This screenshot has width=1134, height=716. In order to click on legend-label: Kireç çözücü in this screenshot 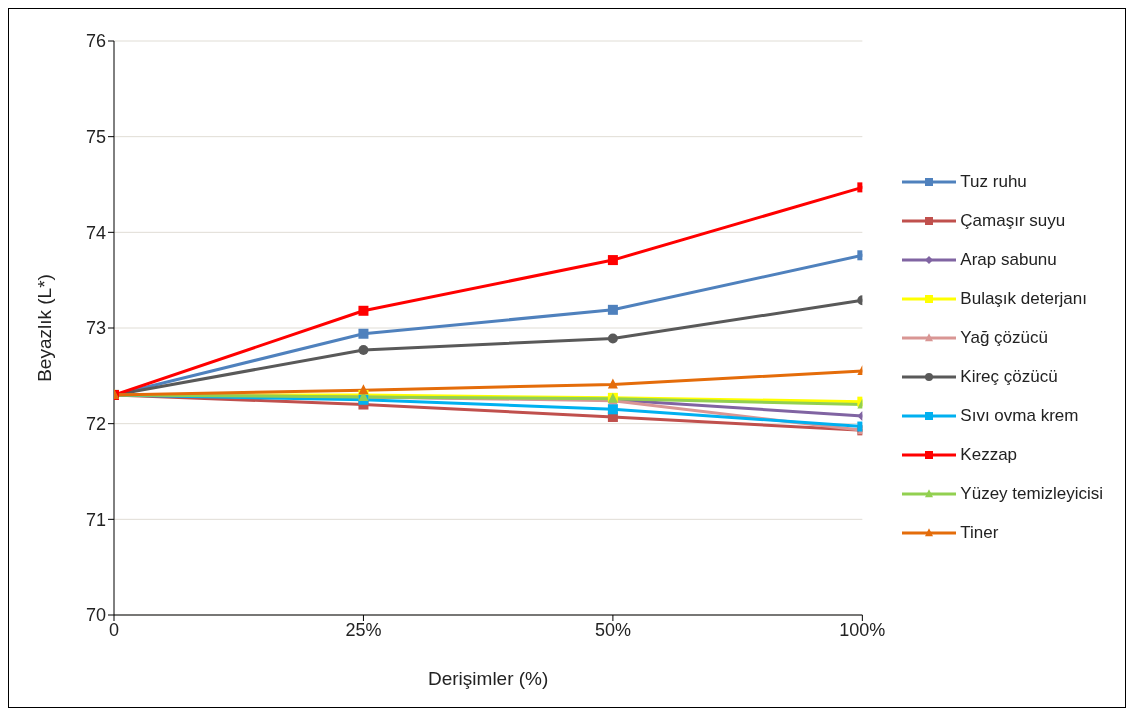, I will do `click(1009, 376)`.